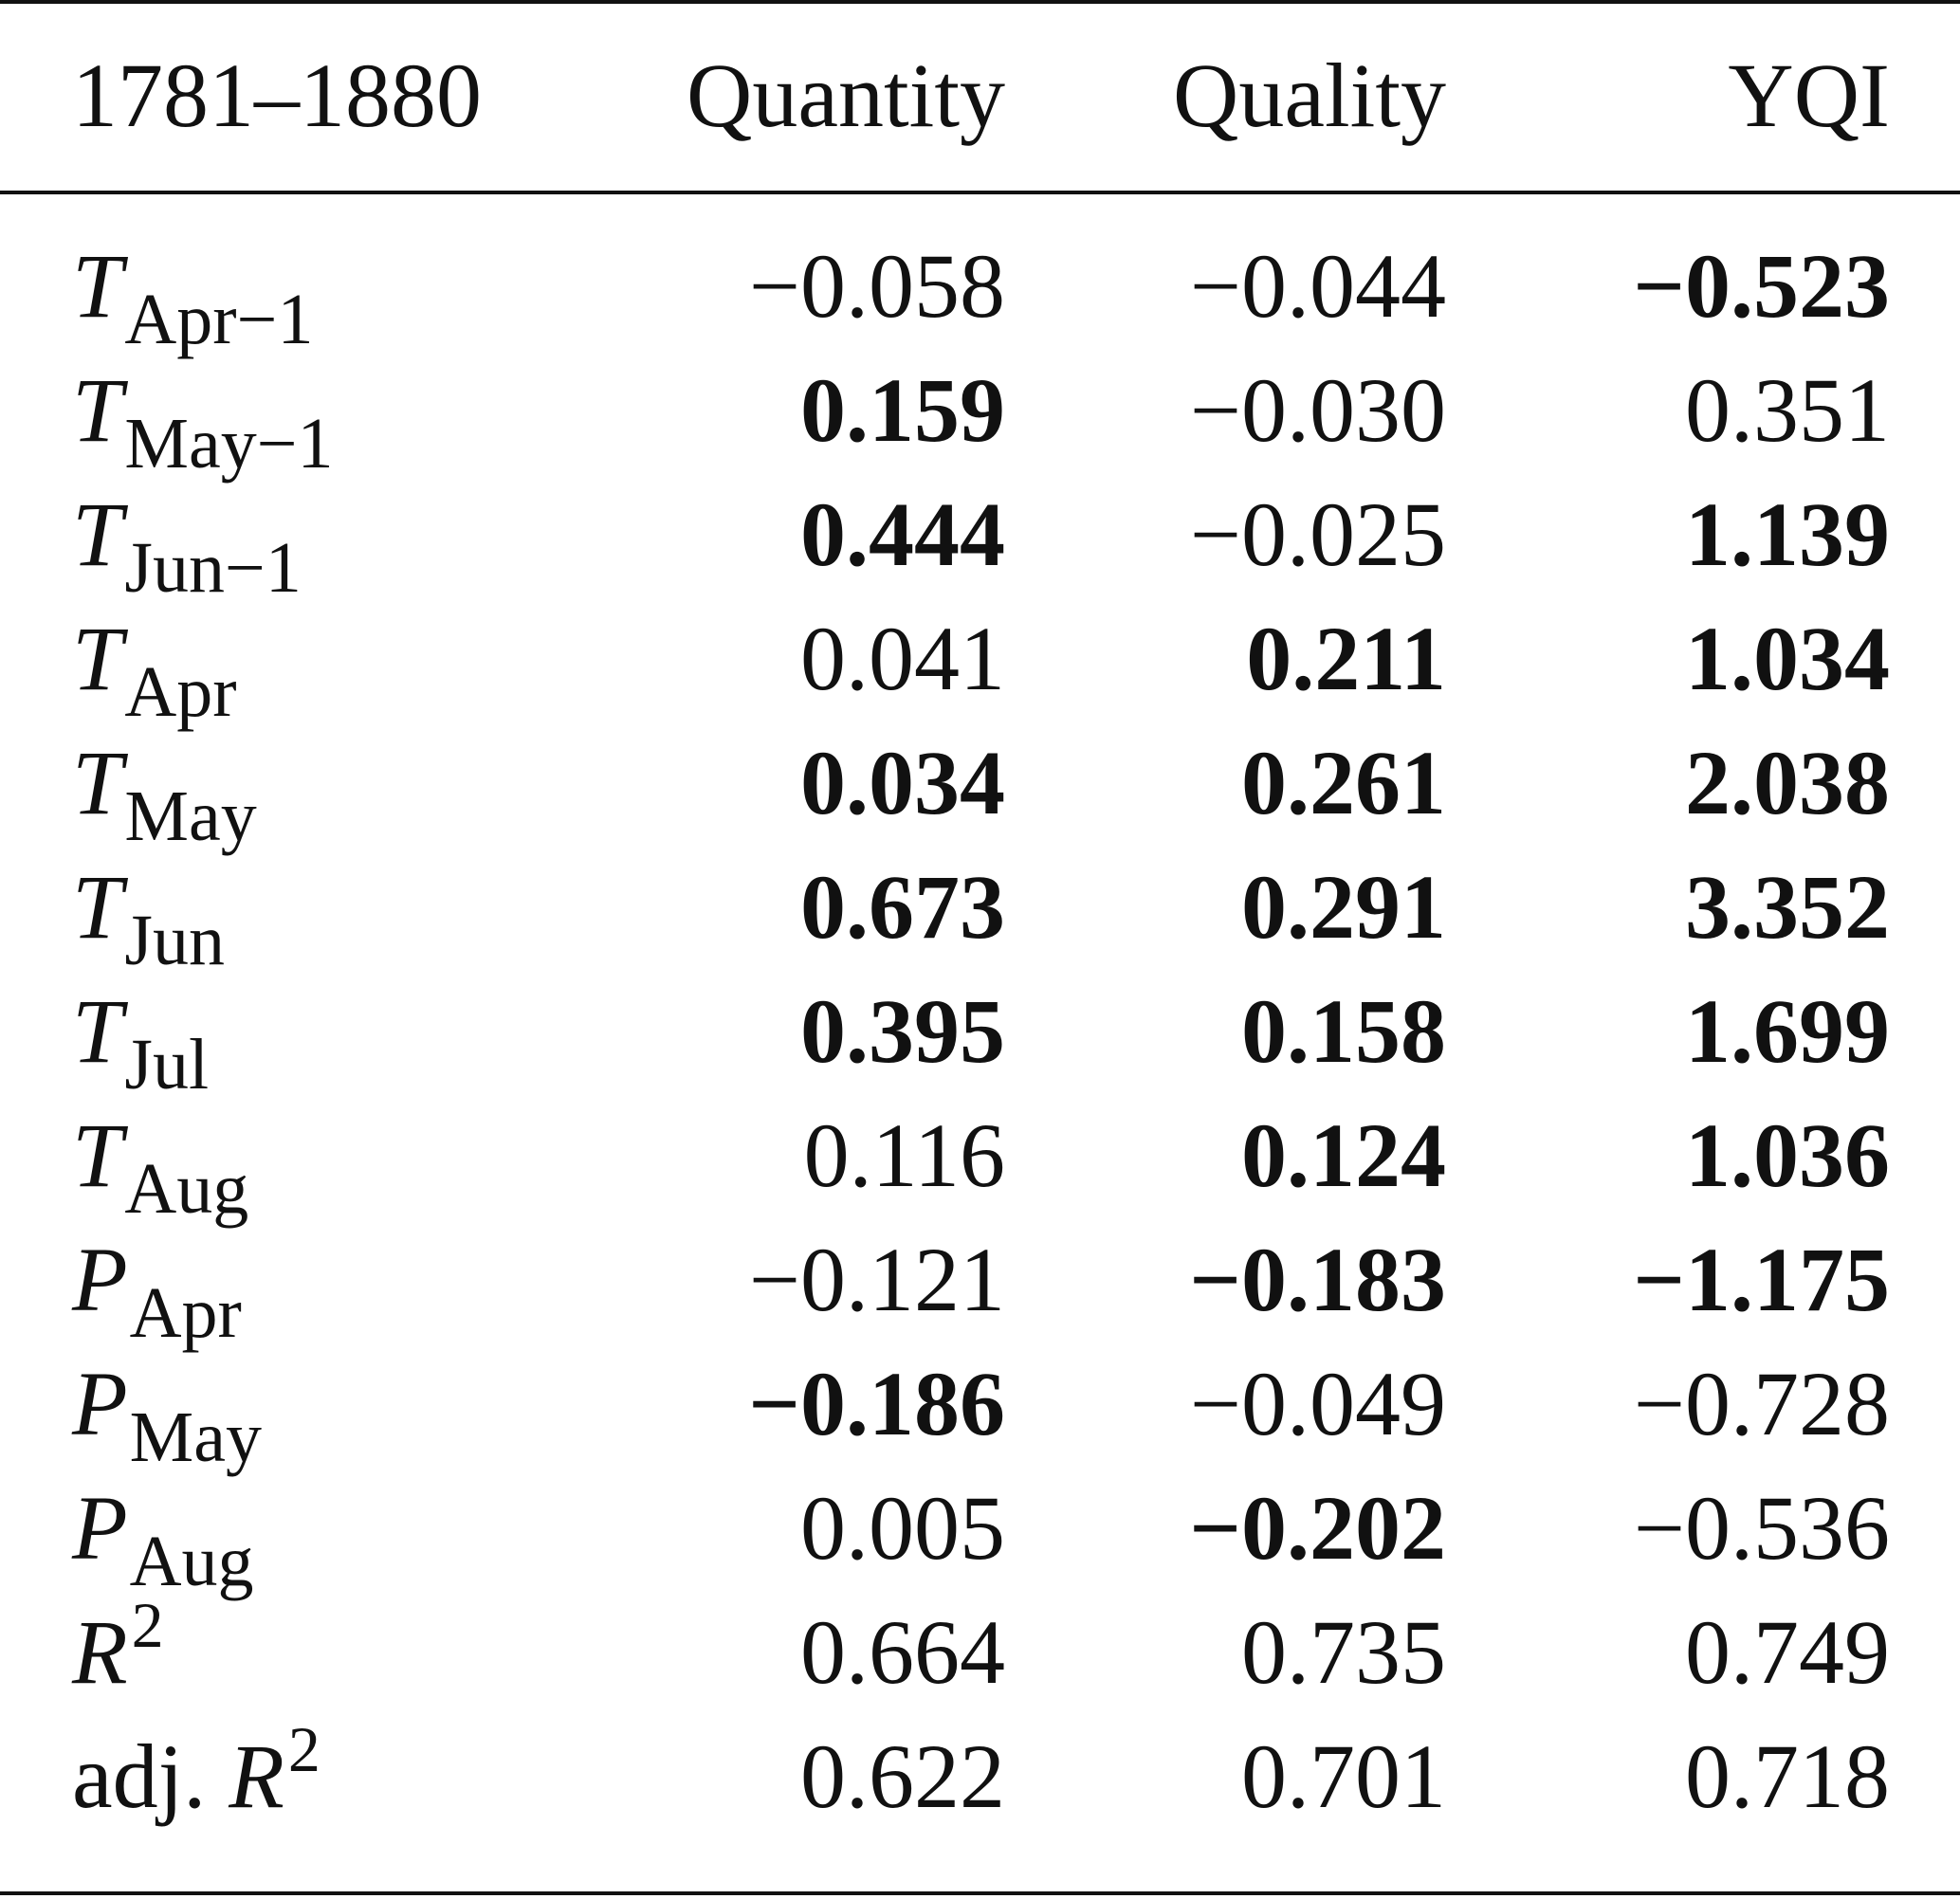 The width and height of the screenshot is (1960, 1899). Describe the element at coordinates (1787, 1776) in the screenshot. I see `yqi-cell: 0.718` at that location.